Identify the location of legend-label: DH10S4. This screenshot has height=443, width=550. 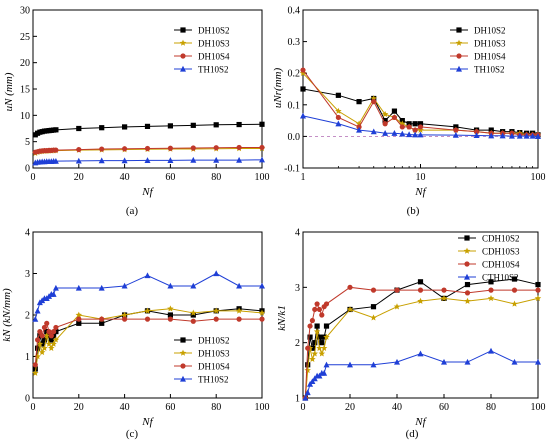
(214, 367).